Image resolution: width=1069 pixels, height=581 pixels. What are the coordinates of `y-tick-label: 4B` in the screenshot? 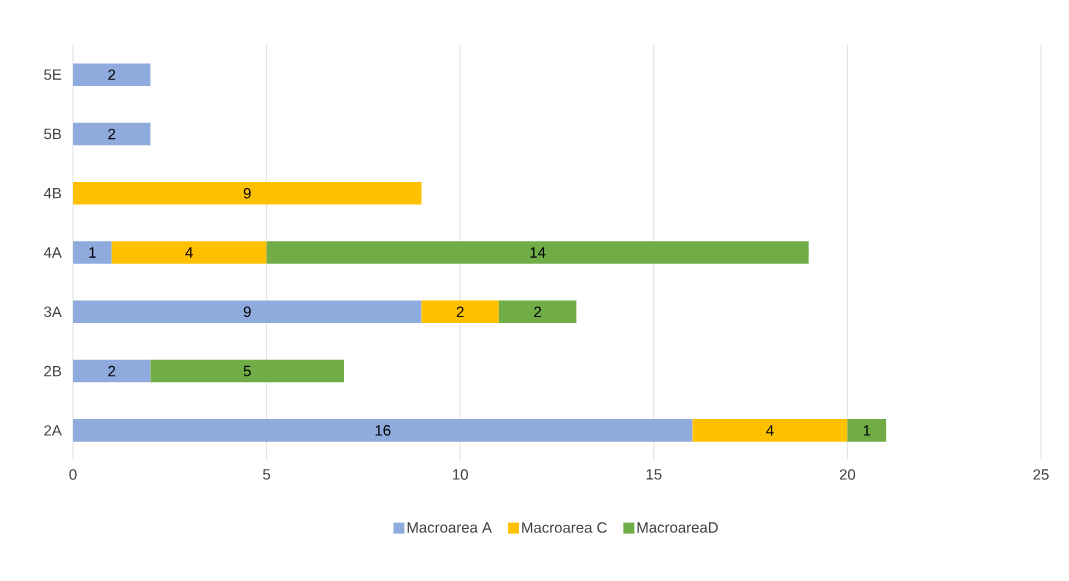 It's located at (52, 193).